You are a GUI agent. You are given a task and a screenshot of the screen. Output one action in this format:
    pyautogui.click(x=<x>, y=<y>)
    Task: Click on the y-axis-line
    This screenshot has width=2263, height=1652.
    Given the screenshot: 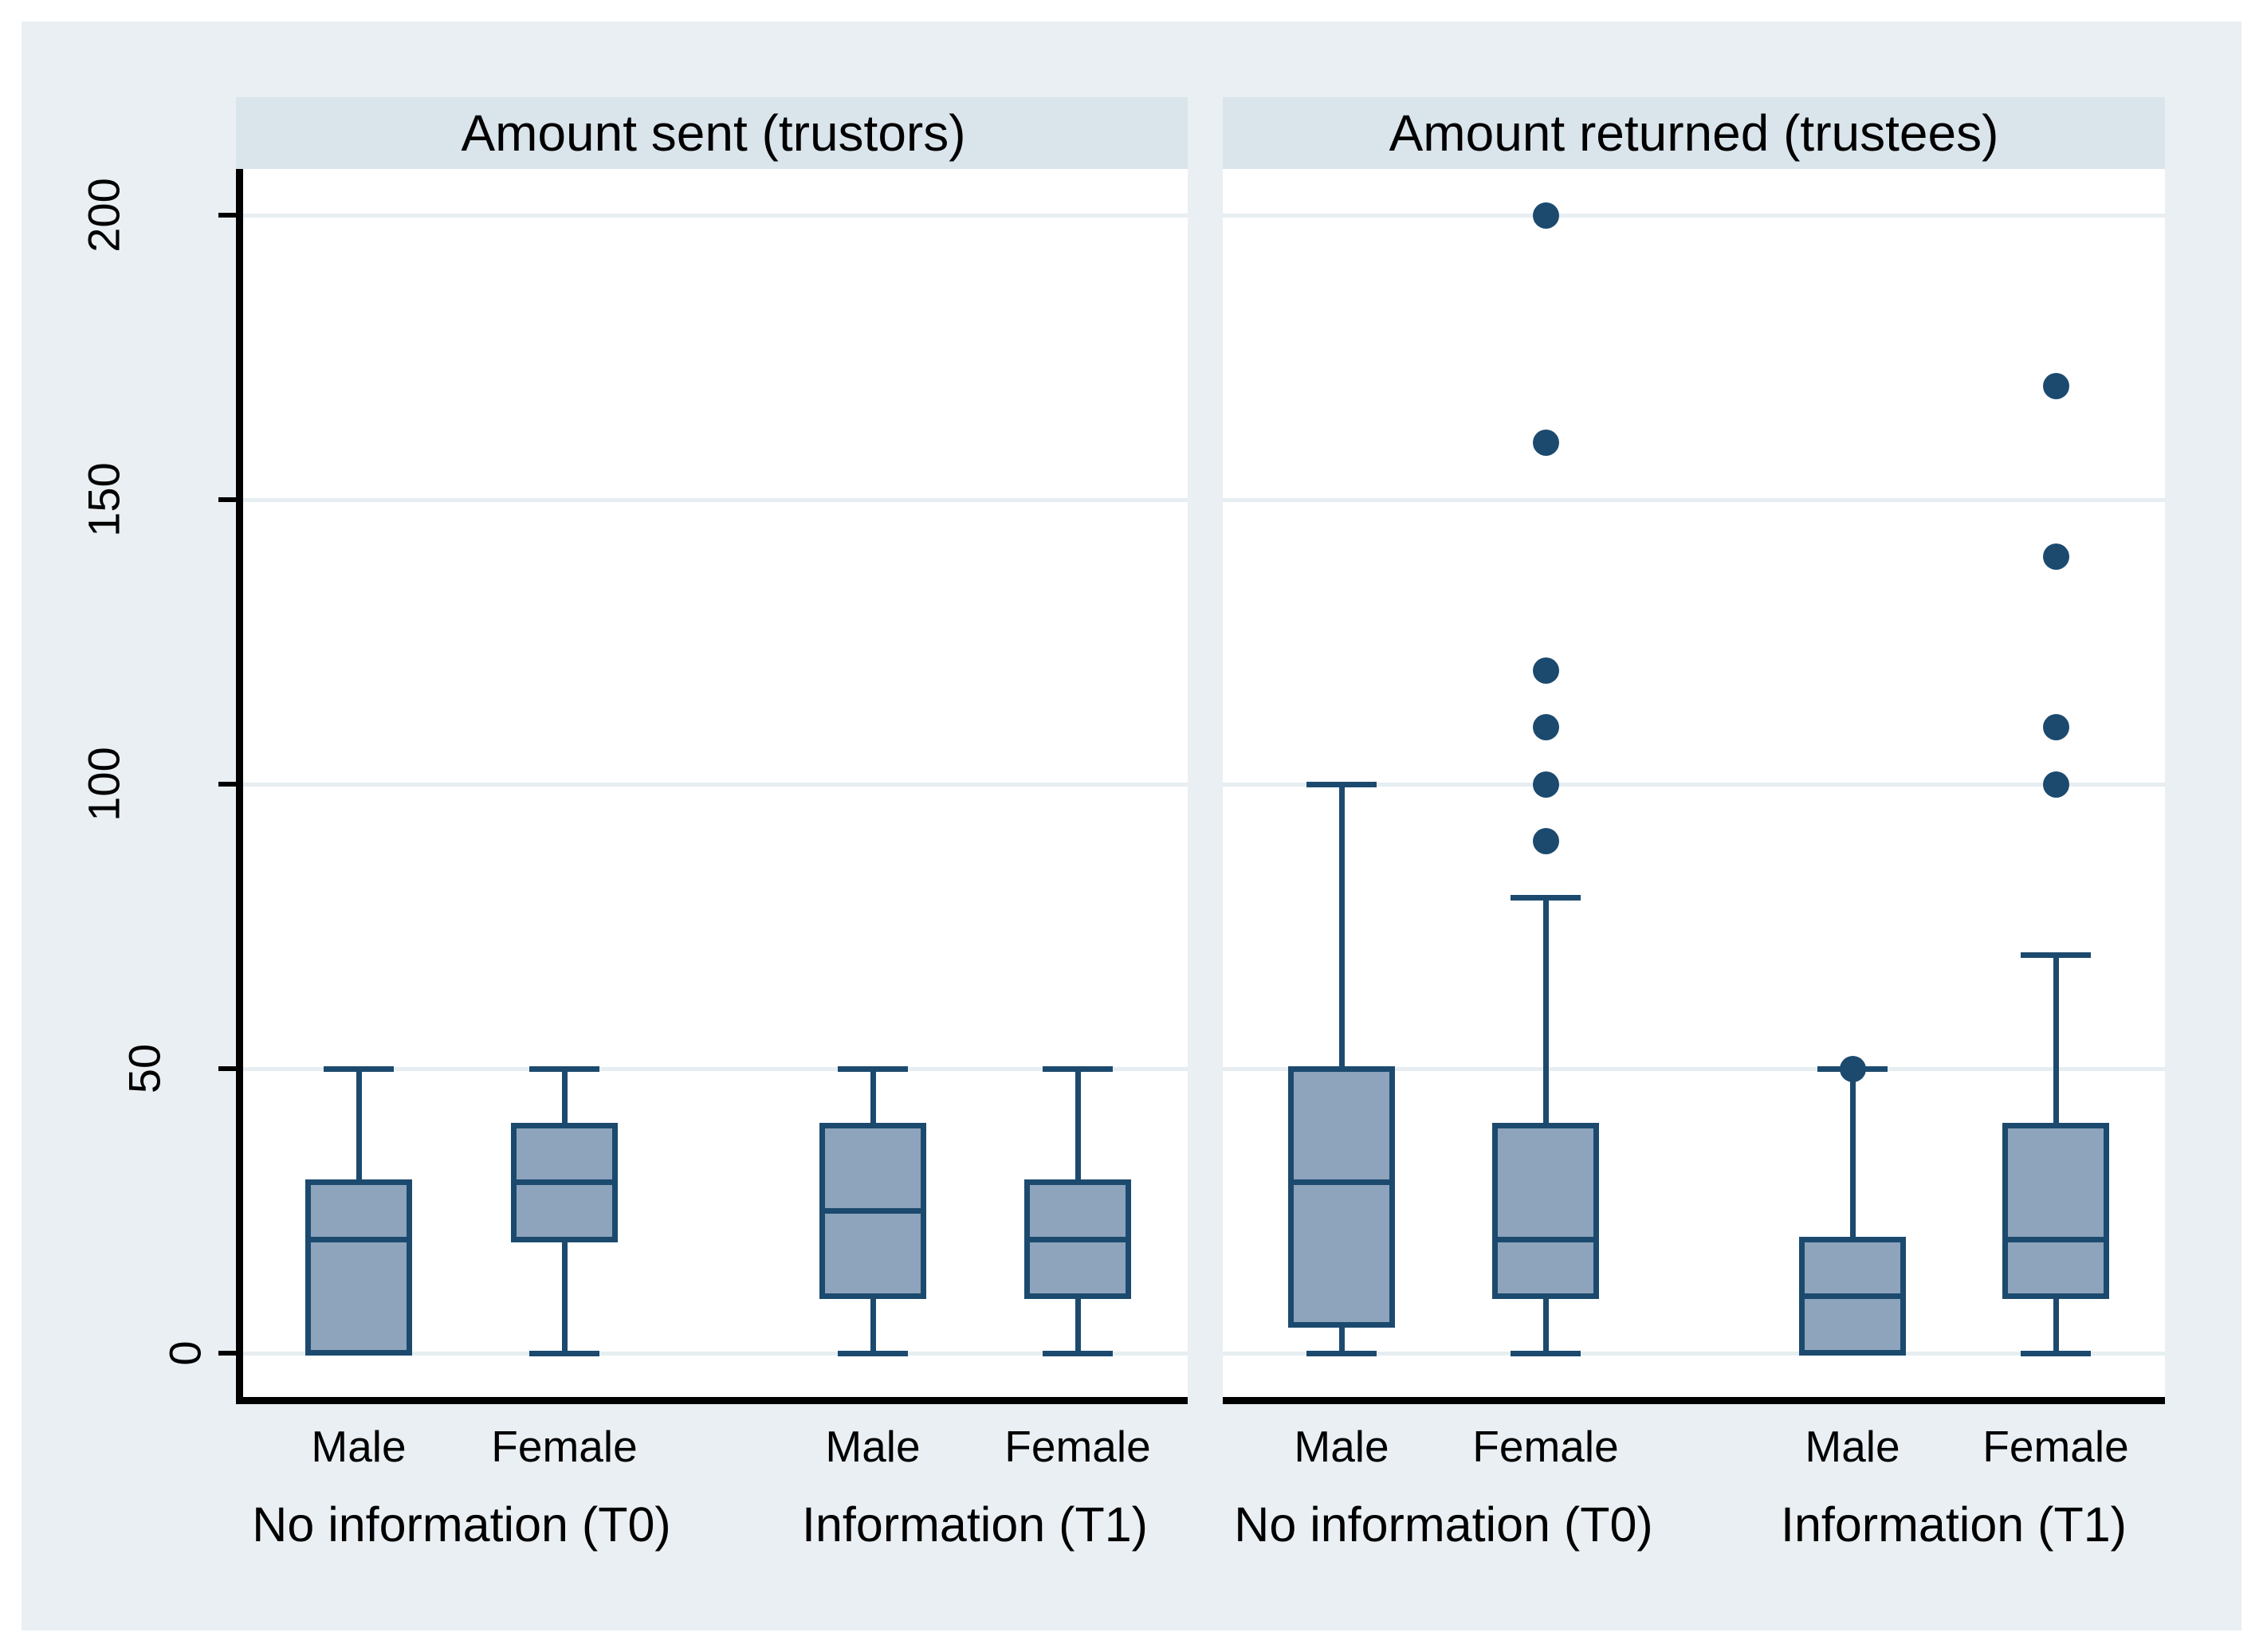 What is the action you would take?
    pyautogui.click(x=240, y=786)
    